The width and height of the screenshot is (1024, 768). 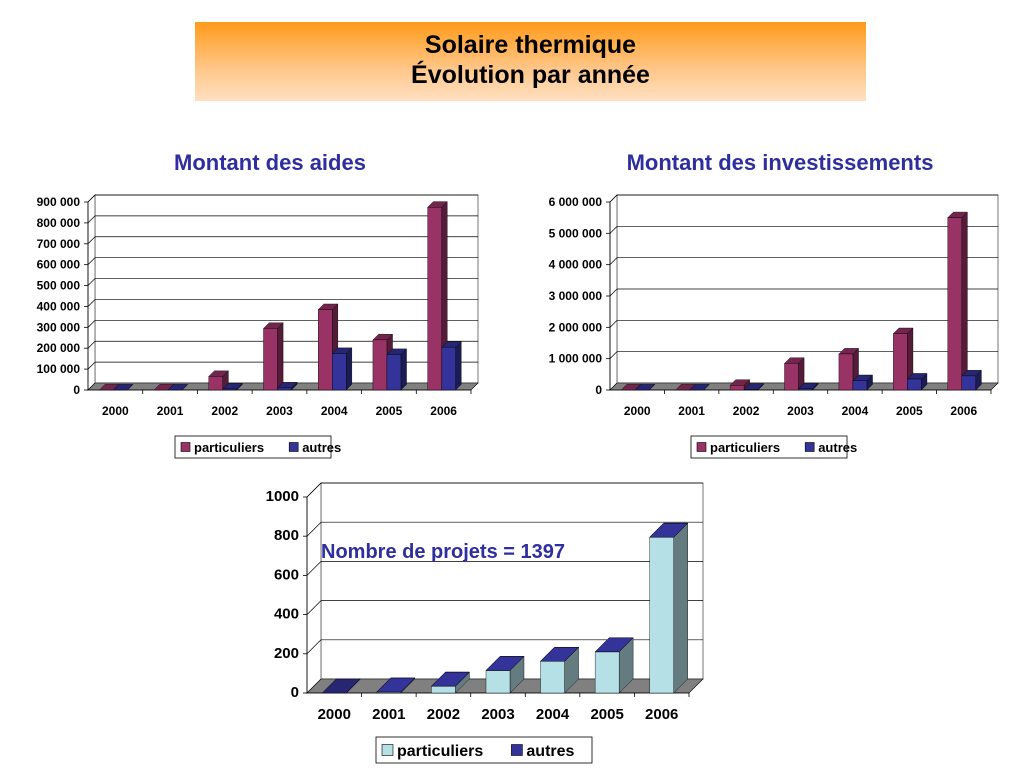 What do you see at coordinates (576, 202) in the screenshot?
I see `chart2-ytick-label: 6 000 000` at bounding box center [576, 202].